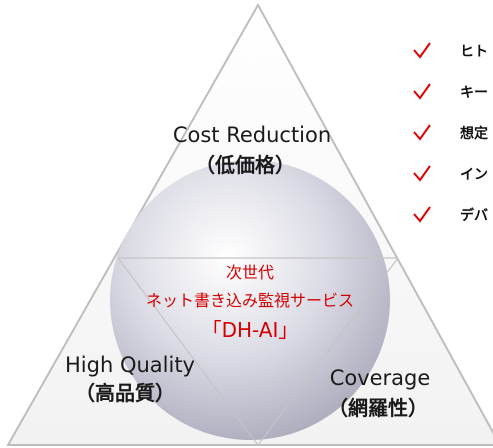  Describe the element at coordinates (252, 135) in the screenshot. I see `corner-label: Cost Reduction` at that location.